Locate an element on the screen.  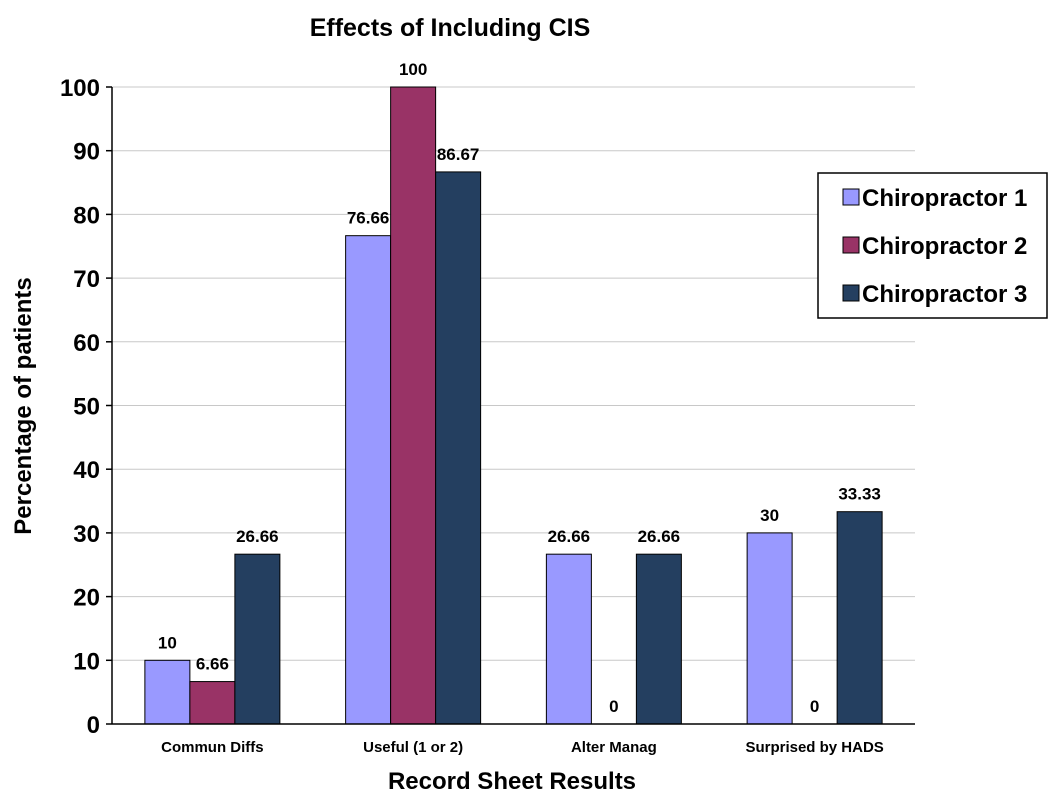
legend-label: Chiropractor 2 is located at coordinates (944, 246).